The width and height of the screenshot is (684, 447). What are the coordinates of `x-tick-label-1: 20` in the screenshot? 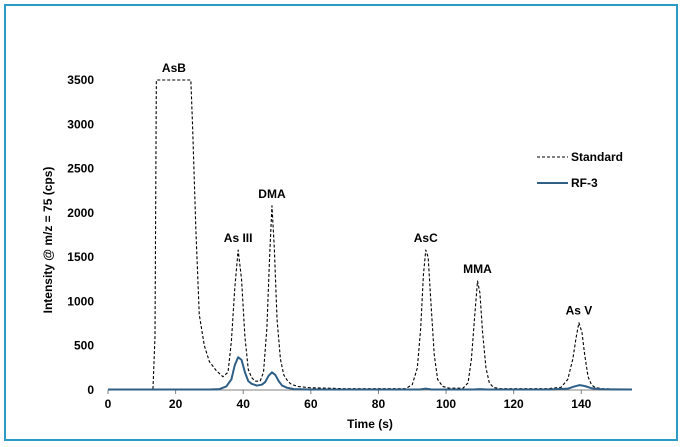 It's located at (176, 404).